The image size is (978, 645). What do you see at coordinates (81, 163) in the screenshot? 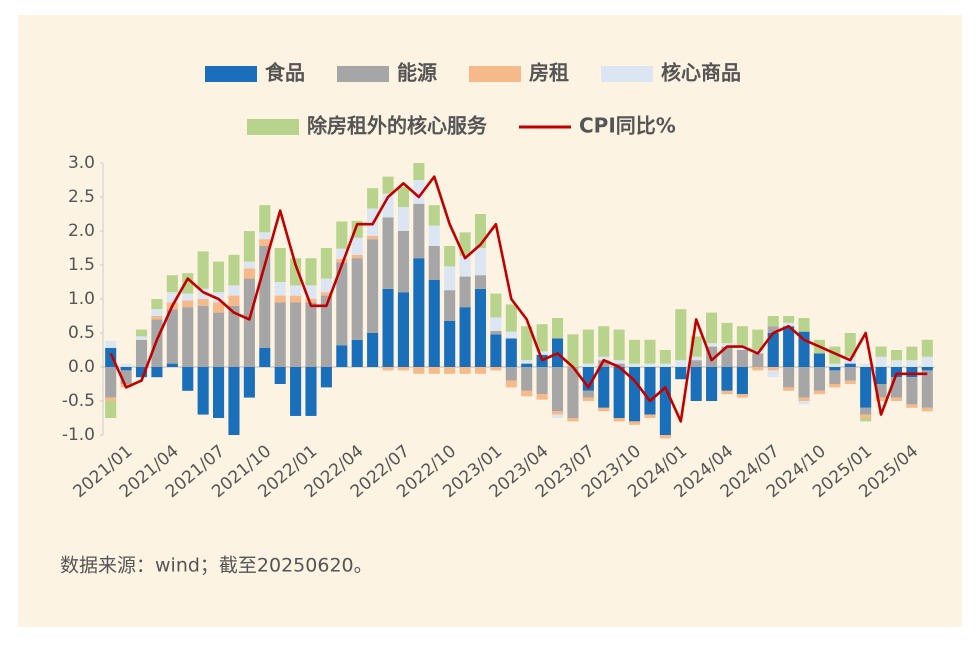
I see `y-tick-label: 3.0` at bounding box center [81, 163].